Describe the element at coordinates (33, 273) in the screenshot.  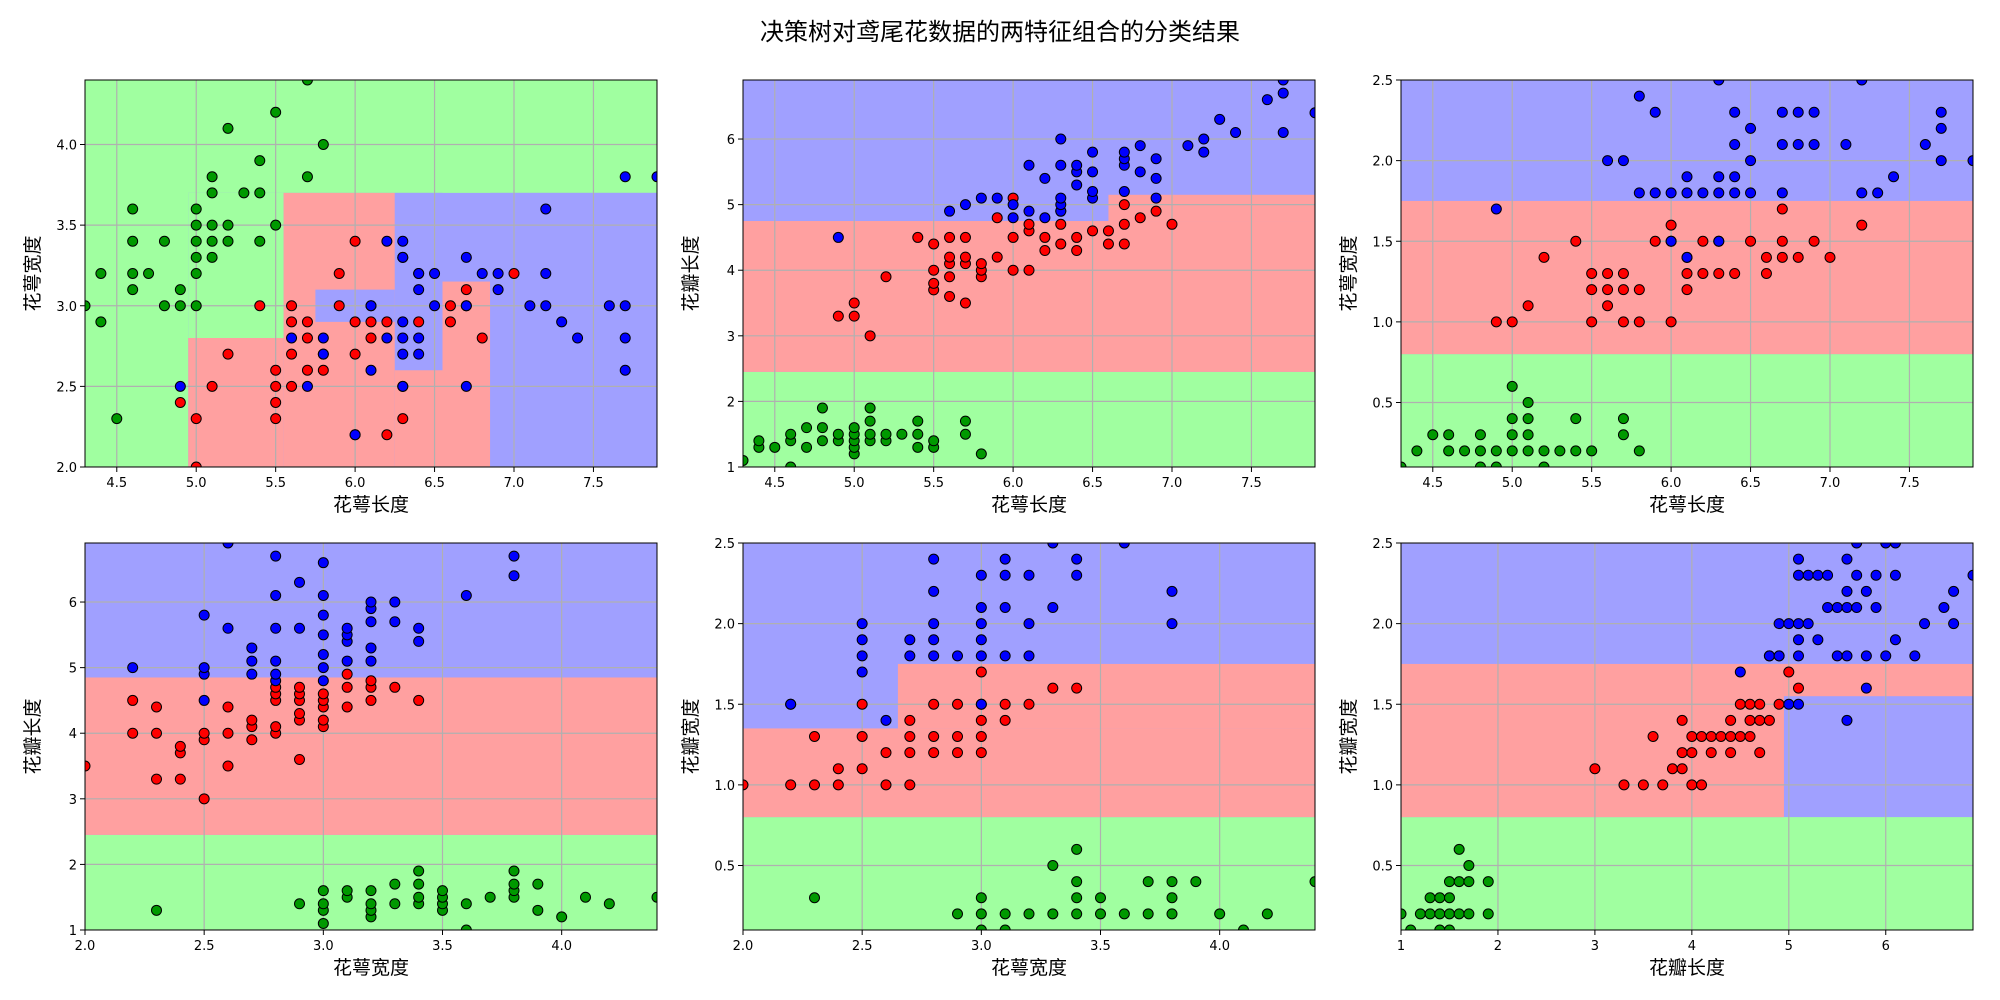
I see `y-axis-label: 花萼宽度` at that location.